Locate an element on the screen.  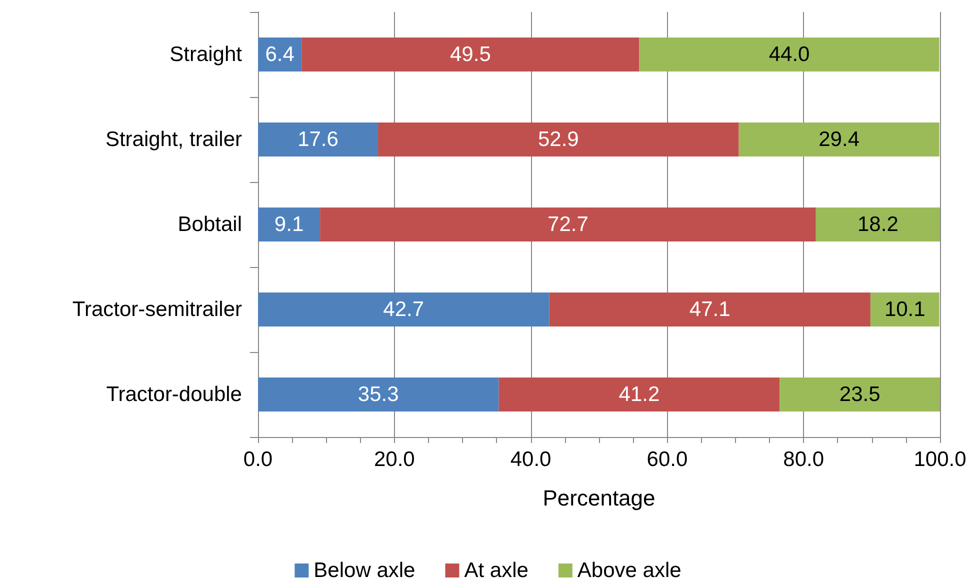
data-label: 49.5 is located at coordinates (470, 54).